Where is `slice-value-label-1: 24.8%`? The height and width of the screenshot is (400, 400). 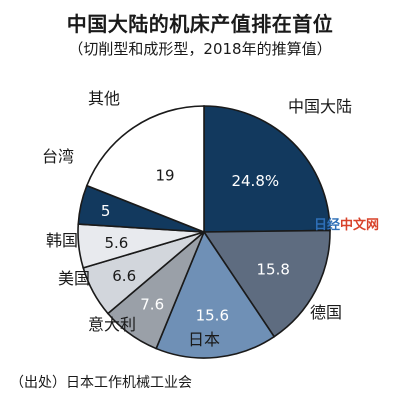 slice-value-label-1: 24.8% is located at coordinates (255, 181).